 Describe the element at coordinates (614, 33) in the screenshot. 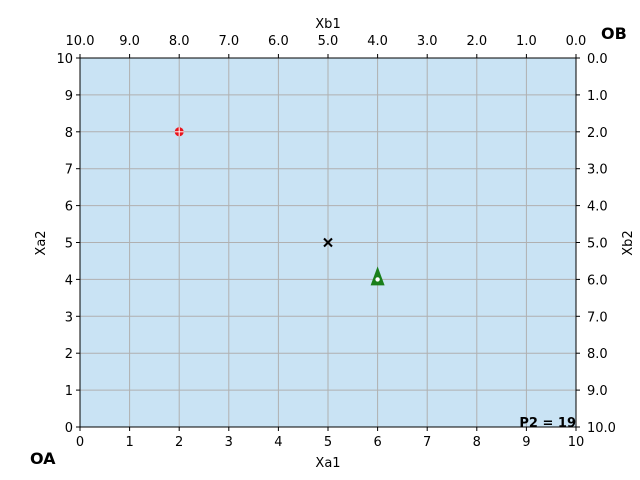

I see `origin-b-label: OB` at that location.